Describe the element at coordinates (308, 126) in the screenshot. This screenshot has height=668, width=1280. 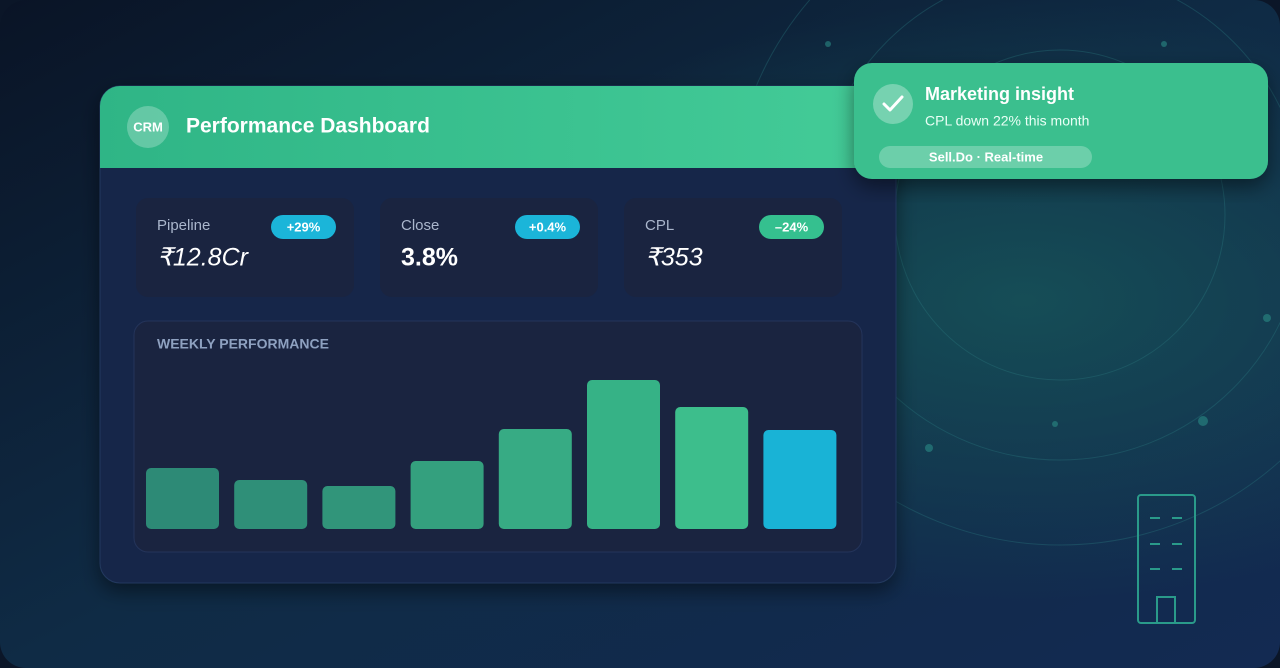
I see `dashboard-title: Performance Dashboard` at that location.